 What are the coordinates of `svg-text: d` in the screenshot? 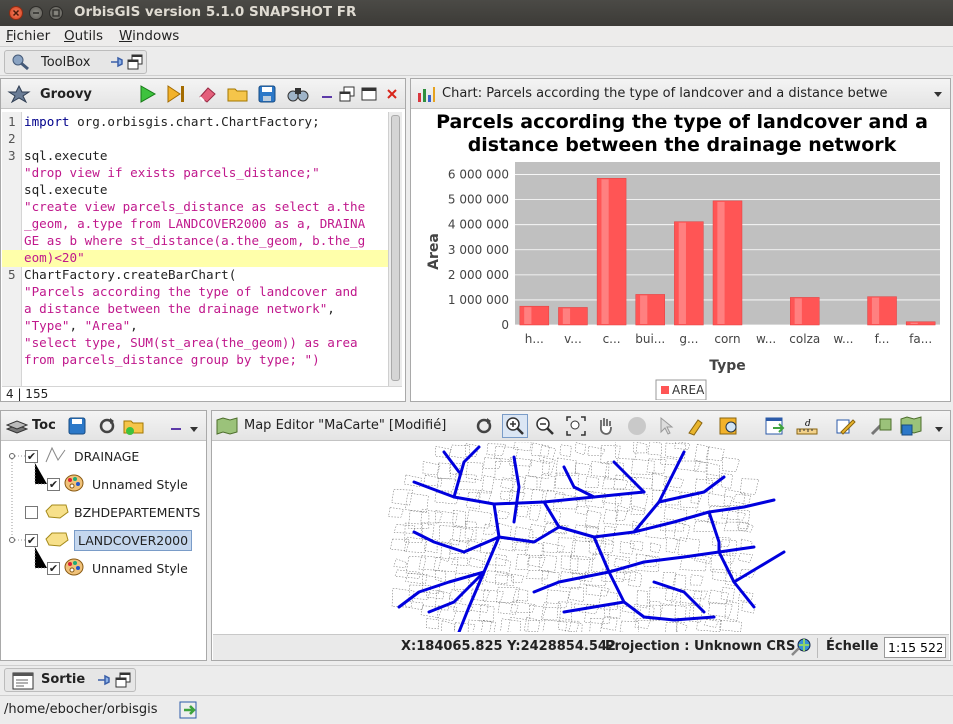 It's located at (808, 424).